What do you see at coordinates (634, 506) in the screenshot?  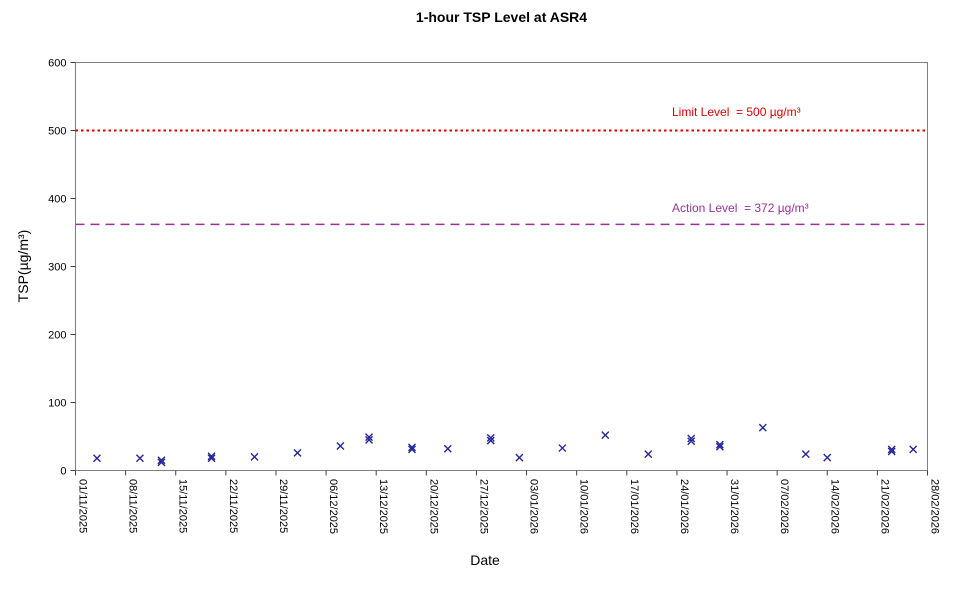 I see `x-tick-label: 17/01/2026` at bounding box center [634, 506].